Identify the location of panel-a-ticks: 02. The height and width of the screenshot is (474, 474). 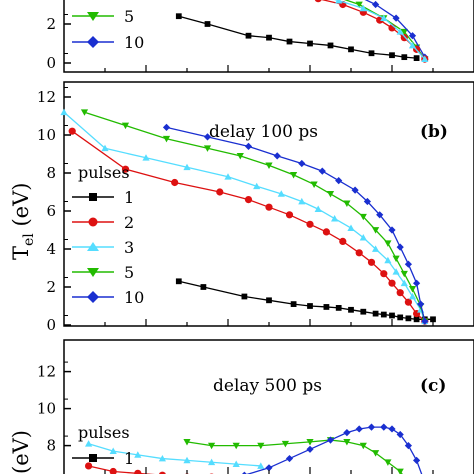
(240, 43).